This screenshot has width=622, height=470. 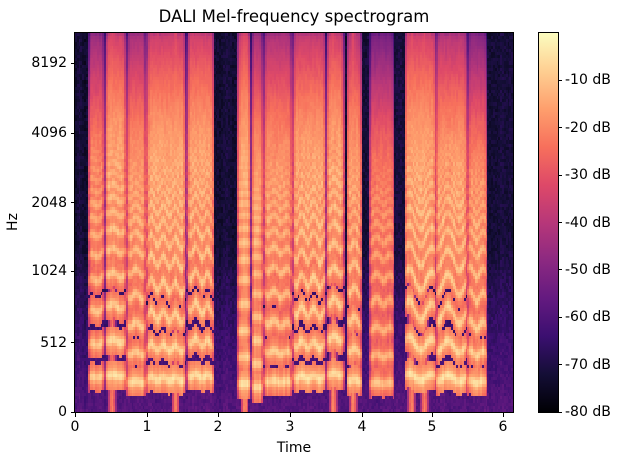 I want to click on y-tick-label: 1024, so click(x=49, y=271).